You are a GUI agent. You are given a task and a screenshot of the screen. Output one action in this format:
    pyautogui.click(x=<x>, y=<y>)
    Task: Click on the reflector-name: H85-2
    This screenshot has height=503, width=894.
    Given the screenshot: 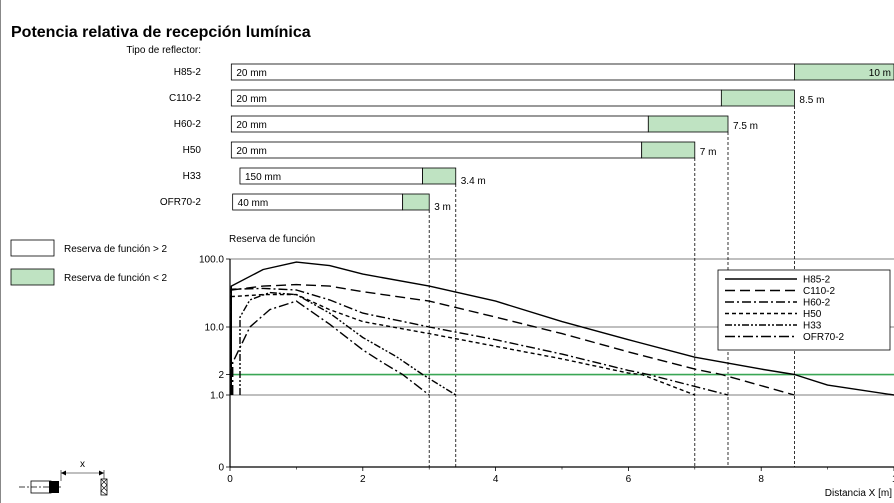 What is the action you would take?
    pyautogui.click(x=188, y=72)
    